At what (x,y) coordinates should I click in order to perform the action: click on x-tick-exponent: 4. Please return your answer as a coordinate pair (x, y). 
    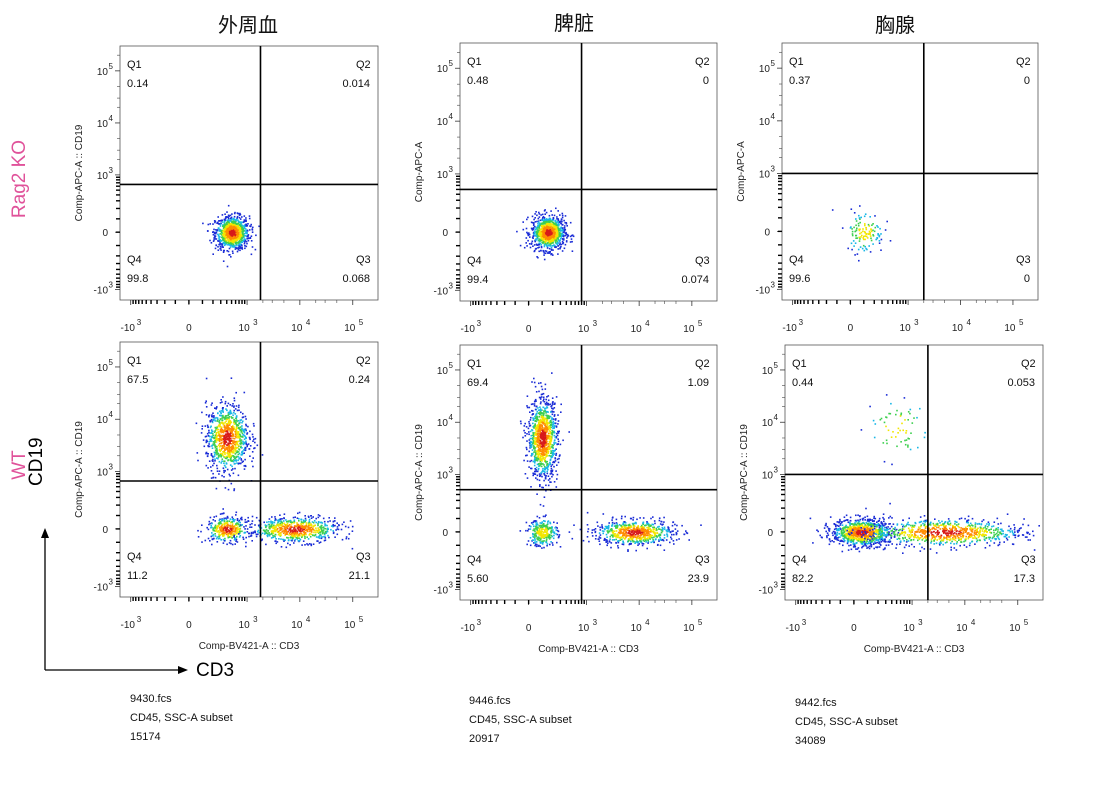
    Looking at the image, I should click on (647, 323).